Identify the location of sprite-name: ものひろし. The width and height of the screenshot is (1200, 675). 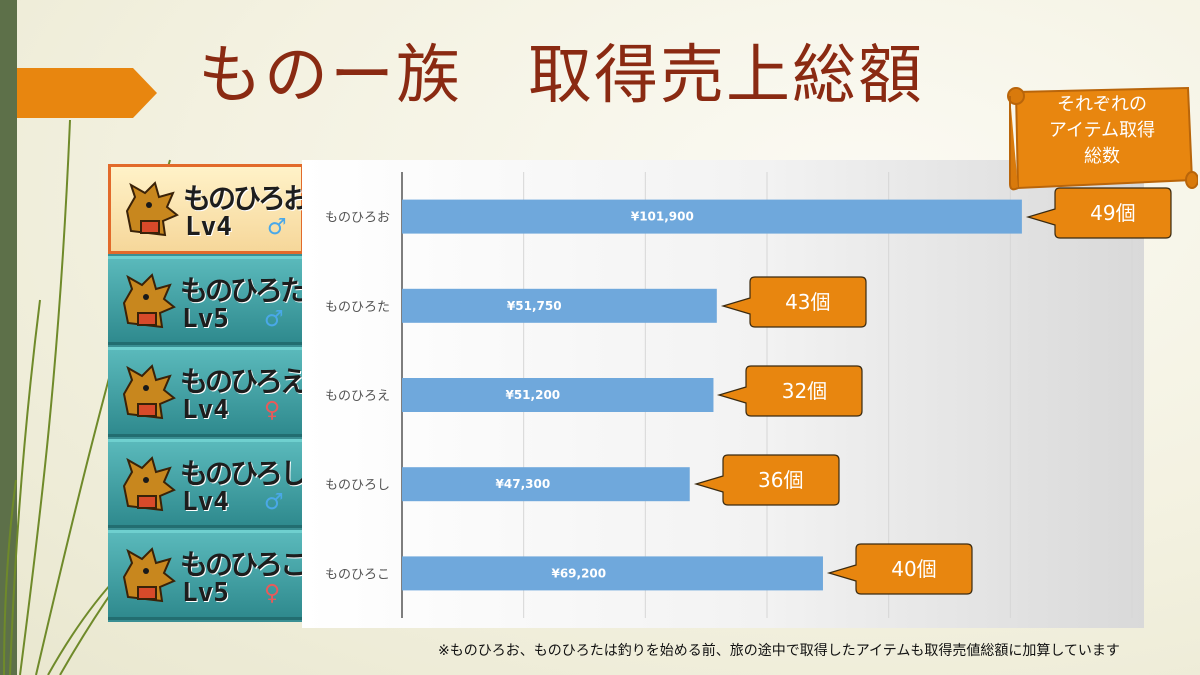
(242, 473).